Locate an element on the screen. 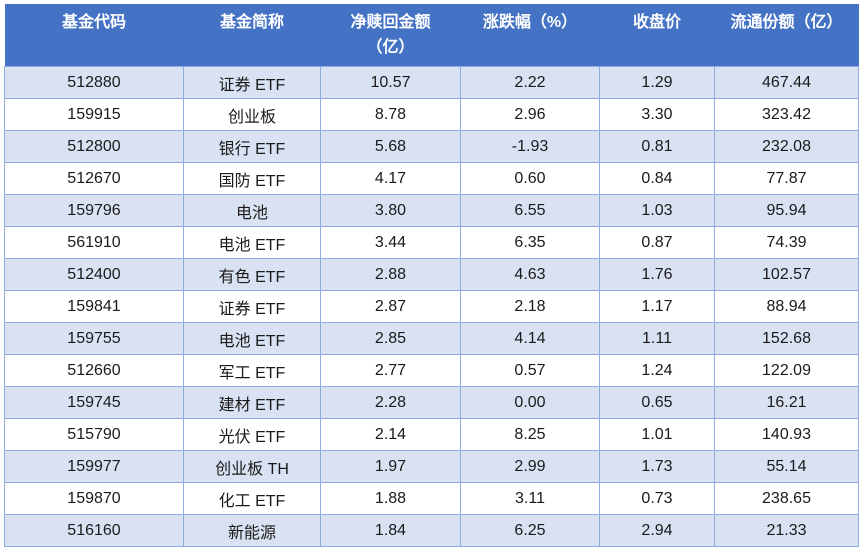  table-cell: 323.42 is located at coordinates (786, 114).